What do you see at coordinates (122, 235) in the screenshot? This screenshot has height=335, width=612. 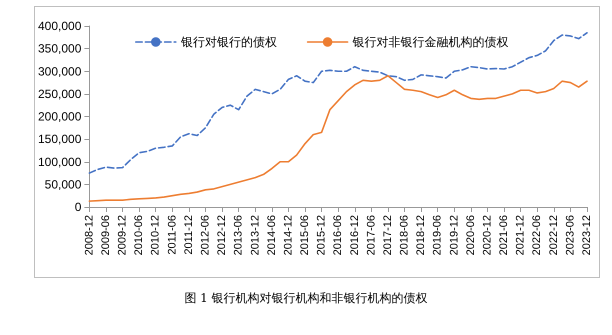 I see `x-tick-label: 2009-12` at bounding box center [122, 235].